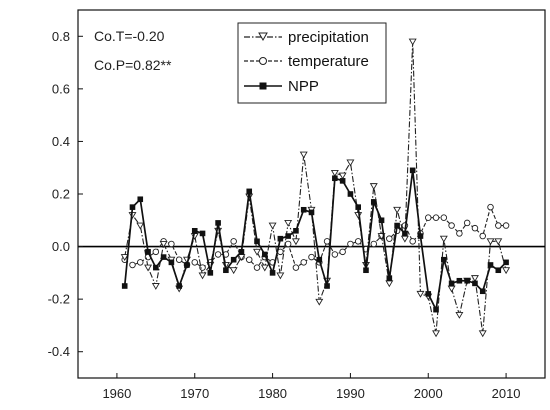 The height and width of the screenshot is (410, 550). Describe the element at coordinates (61, 141) in the screenshot. I see `y-tick-label: 0.4` at that location.